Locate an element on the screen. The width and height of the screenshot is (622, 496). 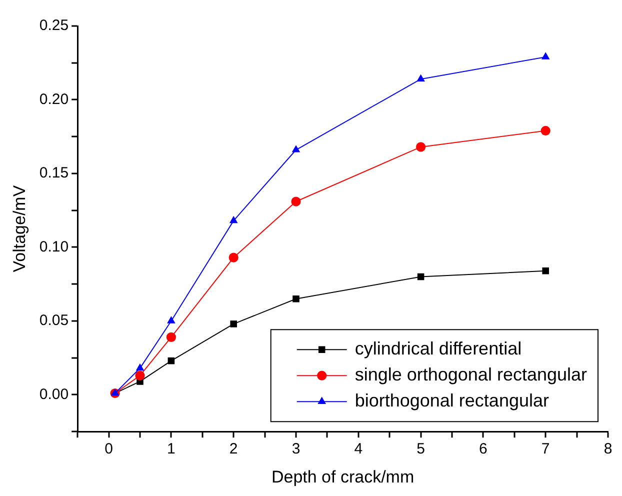
y-axis-title: Voltage/mV is located at coordinates (19, 228).